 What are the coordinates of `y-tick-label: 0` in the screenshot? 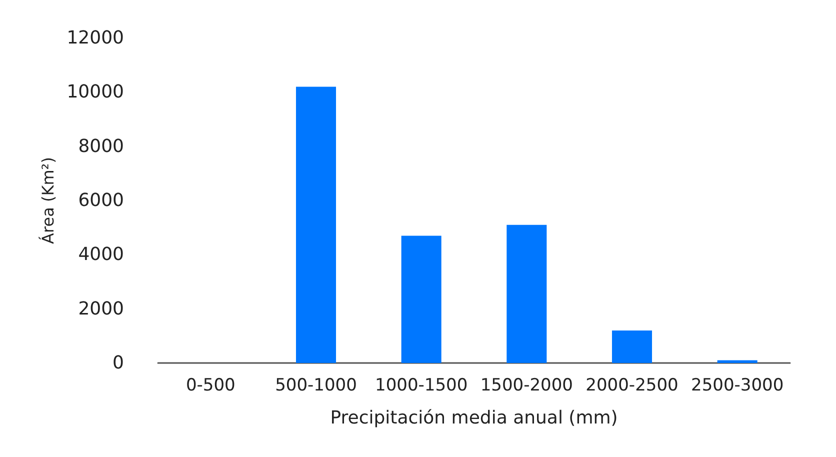 It's located at (118, 363).